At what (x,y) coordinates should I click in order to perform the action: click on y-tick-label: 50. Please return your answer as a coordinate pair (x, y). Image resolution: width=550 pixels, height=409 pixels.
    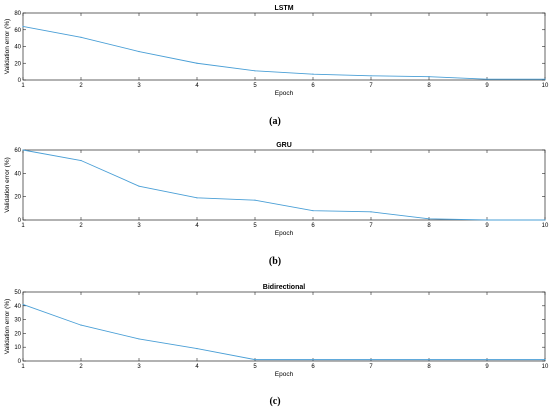
    Looking at the image, I should click on (17, 293).